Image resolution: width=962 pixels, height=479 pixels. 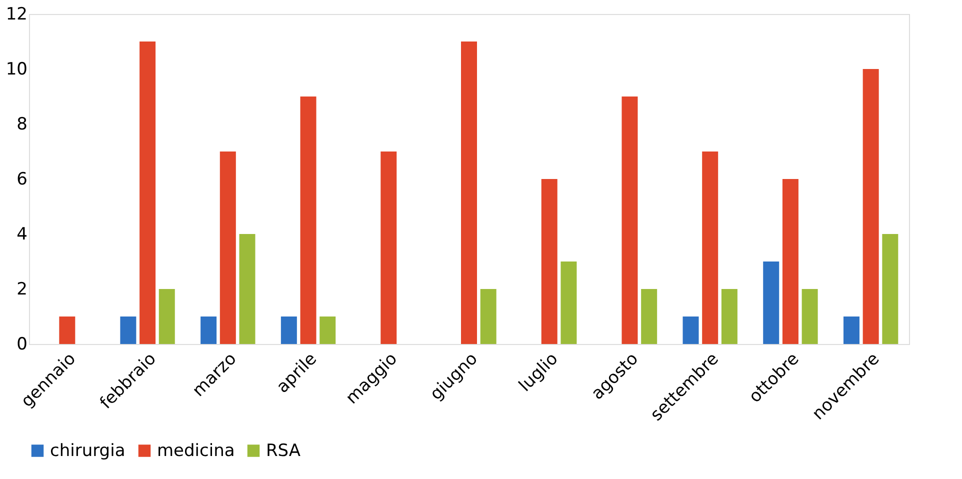 I want to click on legend-label: RSA, so click(x=283, y=450).